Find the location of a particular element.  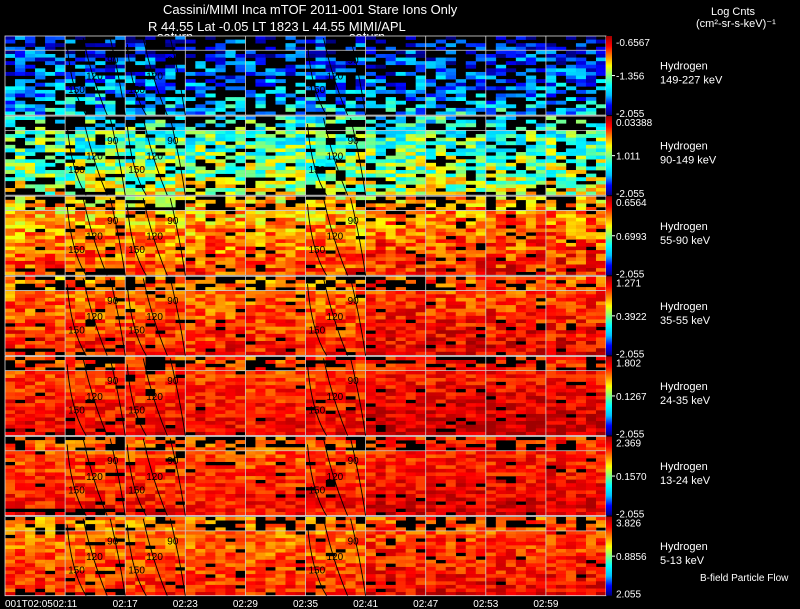

contour-line is located at coordinates (177, 237).